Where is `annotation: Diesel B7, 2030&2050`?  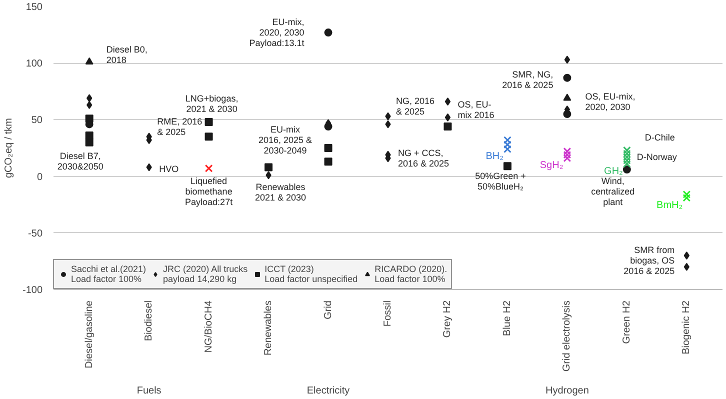 annotation: Diesel B7, 2030&2050 is located at coordinates (80, 161).